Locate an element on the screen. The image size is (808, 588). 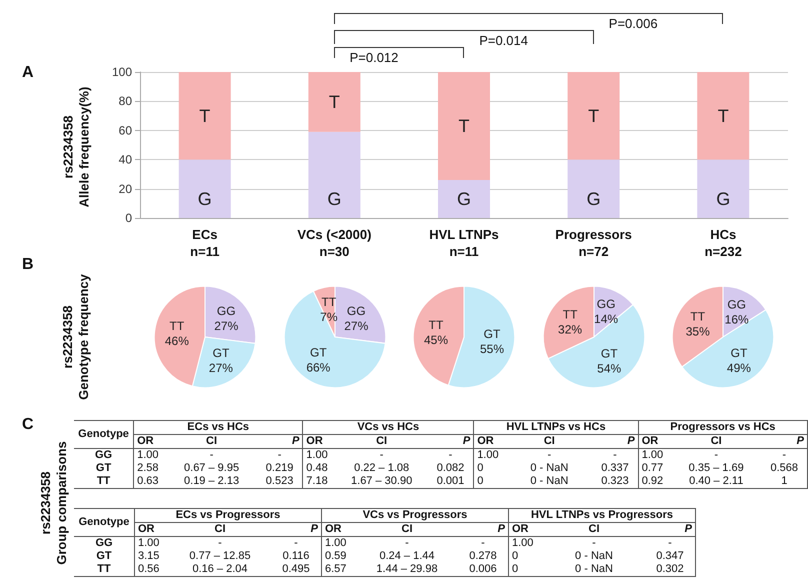
text: rs2234358 Genotype frequency is located at coordinates (76, 337).